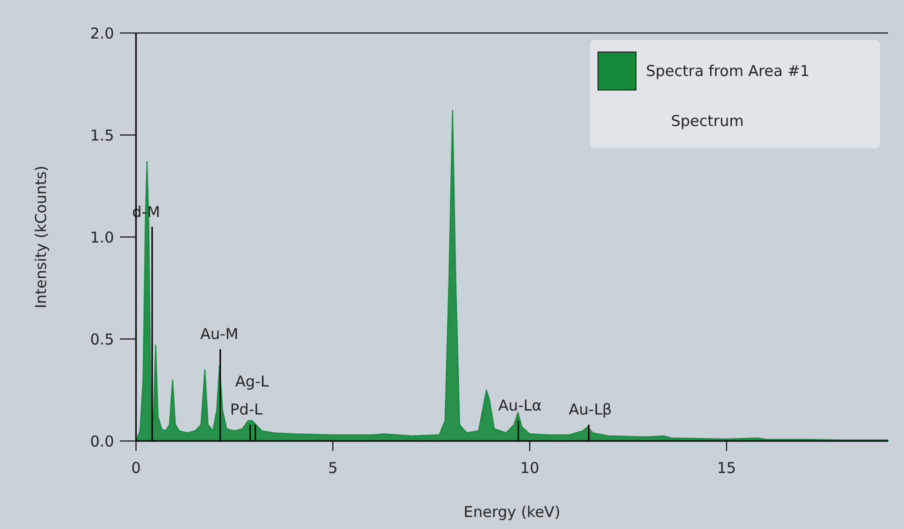 Image resolution: width=904 pixels, height=529 pixels. What do you see at coordinates (590, 409) in the screenshot?
I see `annotation: Au-Lβ` at bounding box center [590, 409].